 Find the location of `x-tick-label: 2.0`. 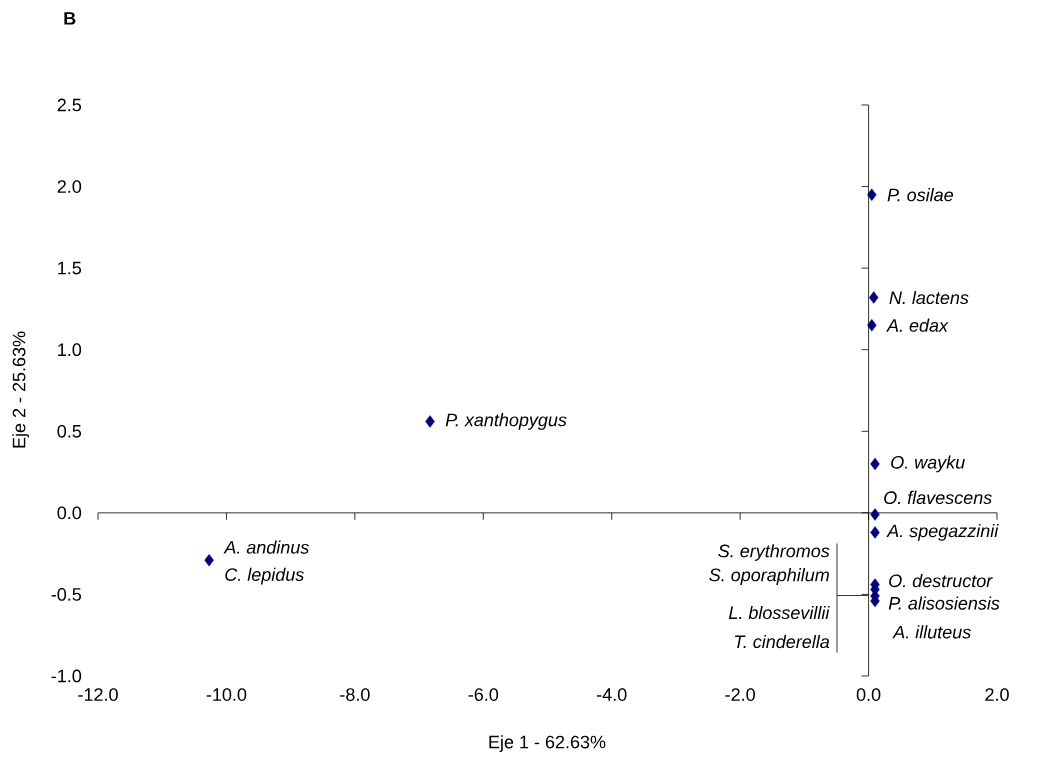

x-tick-label: 2.0 is located at coordinates (997, 694).